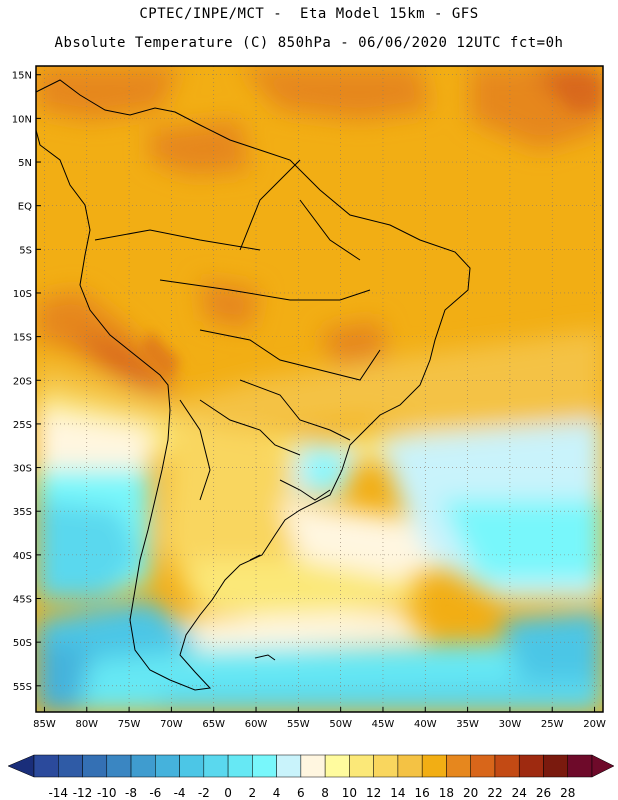 This screenshot has height=800, width=618. What do you see at coordinates (22, 643) in the screenshot?
I see `lat-label: 50S` at bounding box center [22, 643].